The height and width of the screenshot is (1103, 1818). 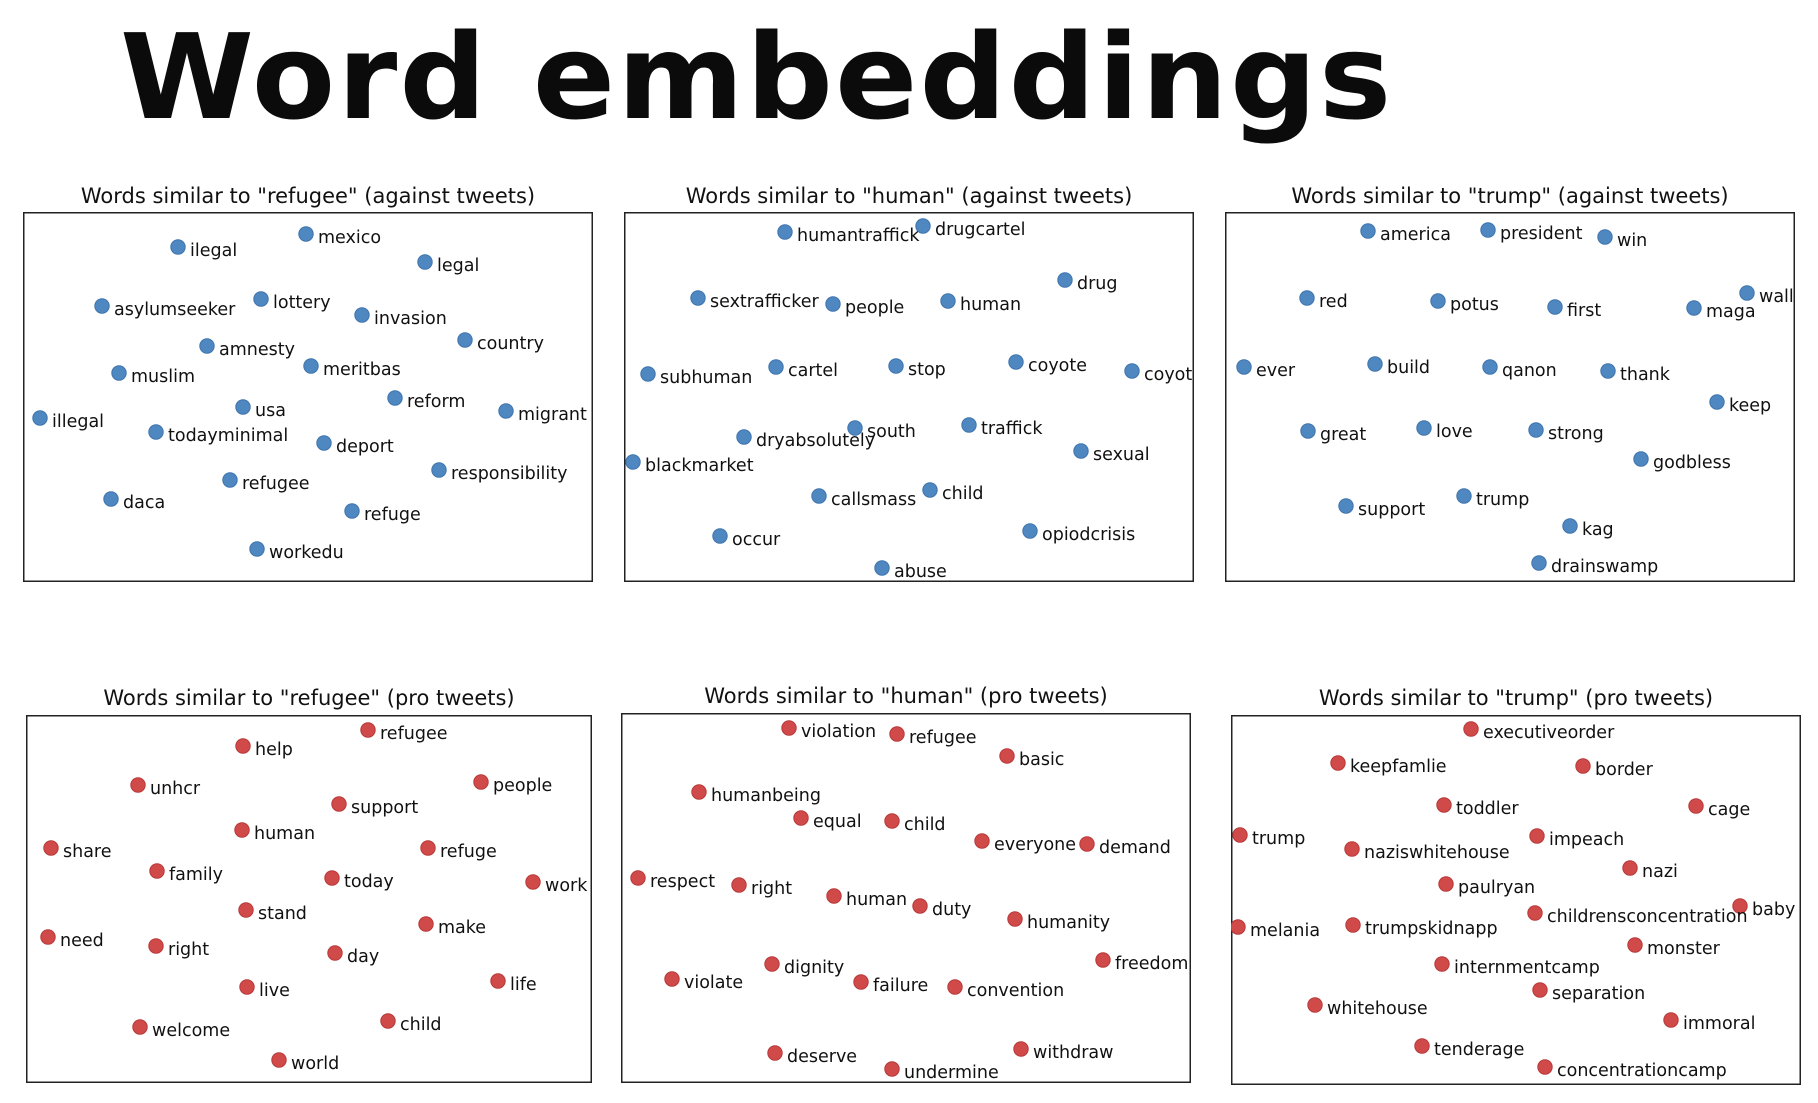 What do you see at coordinates (1343, 435) in the screenshot?
I see `label-great: great` at bounding box center [1343, 435].